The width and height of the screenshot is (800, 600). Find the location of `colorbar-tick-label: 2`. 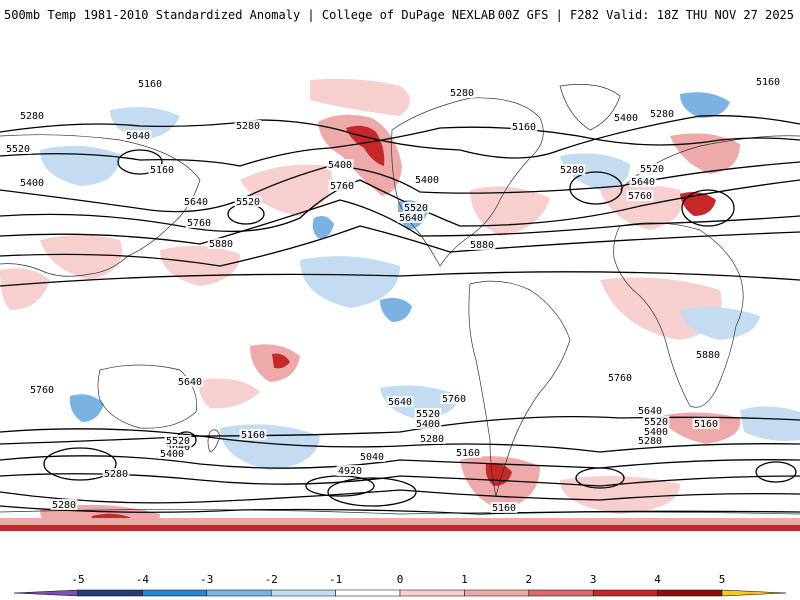

colorbar-tick-label: 2 is located at coordinates (528, 579).